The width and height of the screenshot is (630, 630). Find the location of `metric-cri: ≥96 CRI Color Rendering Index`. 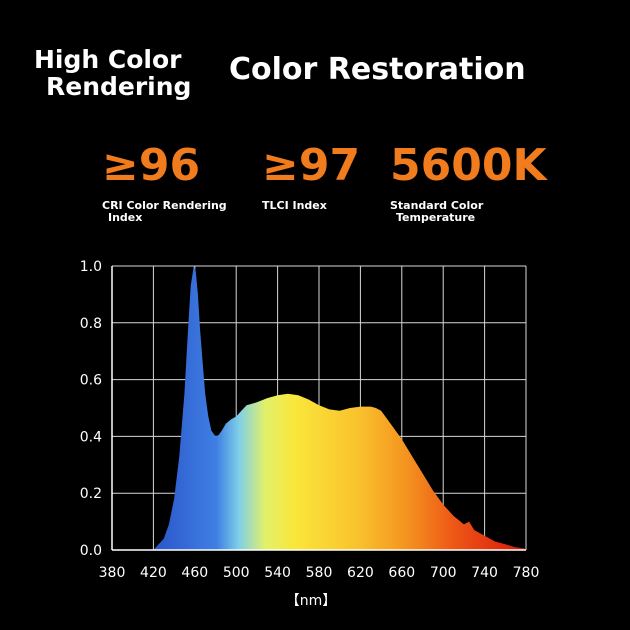

metric-cri: ≥96 CRI Color Rendering Index is located at coordinates (164, 182).